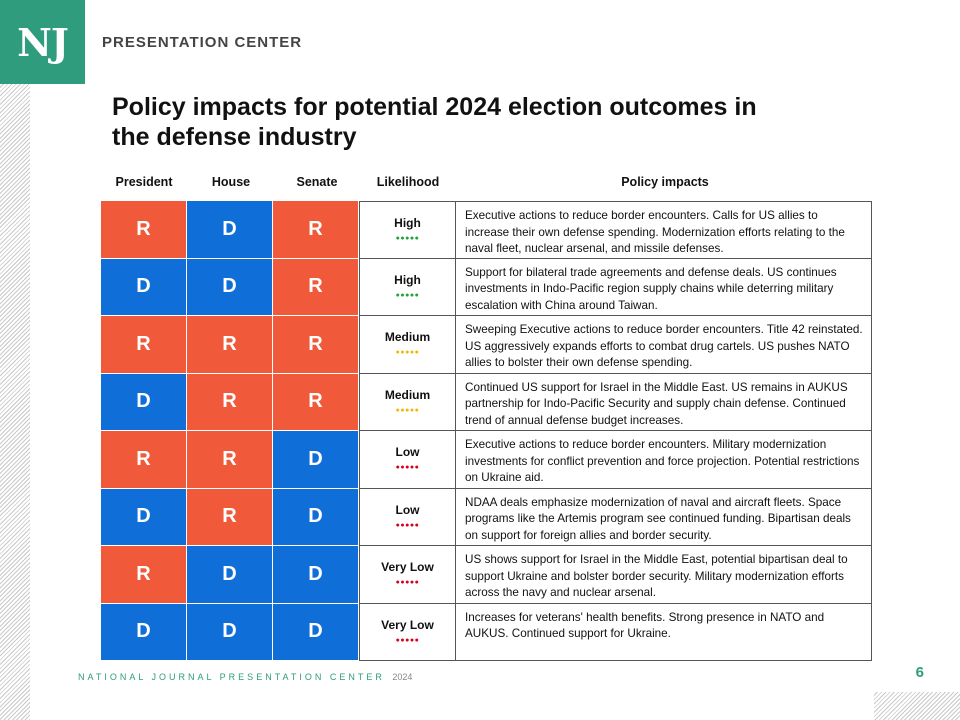  Describe the element at coordinates (919, 672) in the screenshot. I see `page-number: 6` at that location.